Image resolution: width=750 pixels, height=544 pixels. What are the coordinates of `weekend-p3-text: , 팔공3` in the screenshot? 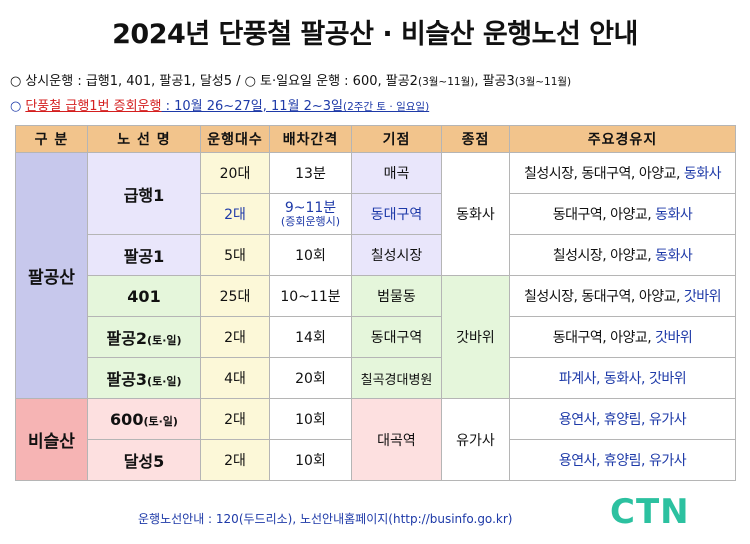 It's located at (494, 81).